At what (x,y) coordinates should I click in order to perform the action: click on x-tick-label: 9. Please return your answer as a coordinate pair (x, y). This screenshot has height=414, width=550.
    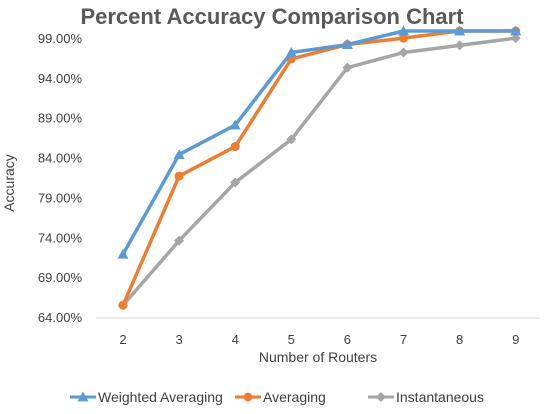
    Looking at the image, I should click on (515, 339).